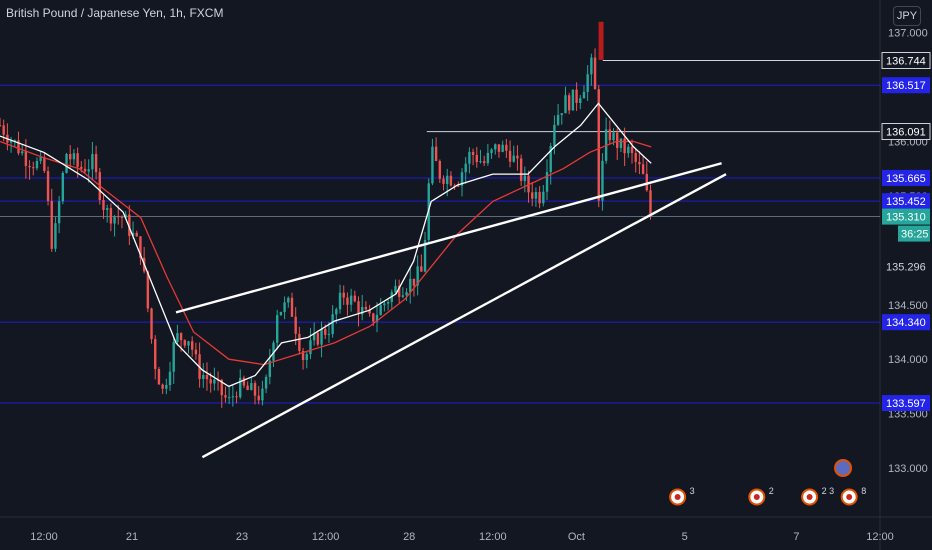 Image resolution: width=932 pixels, height=550 pixels. I want to click on event-marker: 3, so click(682, 496).